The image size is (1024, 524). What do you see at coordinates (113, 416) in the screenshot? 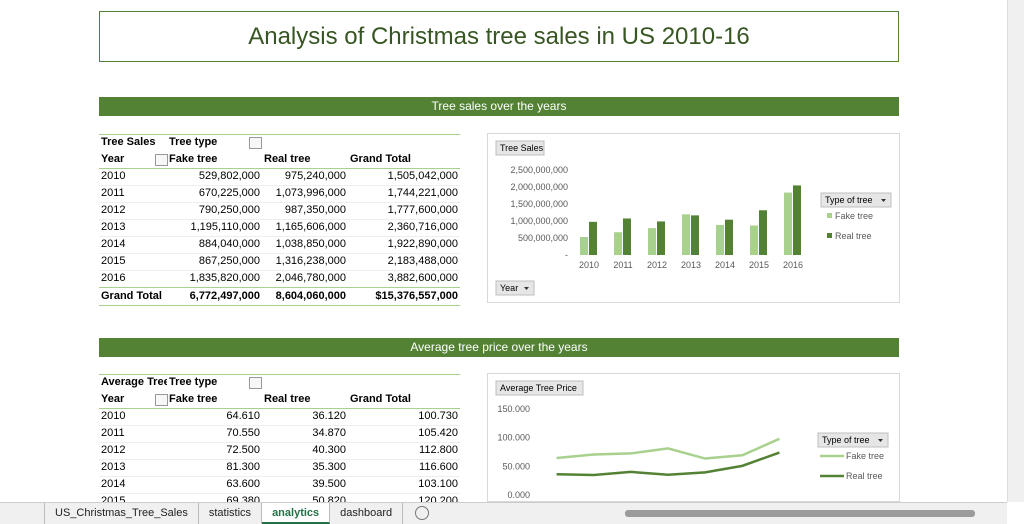
I see `cell: 2010` at bounding box center [113, 416].